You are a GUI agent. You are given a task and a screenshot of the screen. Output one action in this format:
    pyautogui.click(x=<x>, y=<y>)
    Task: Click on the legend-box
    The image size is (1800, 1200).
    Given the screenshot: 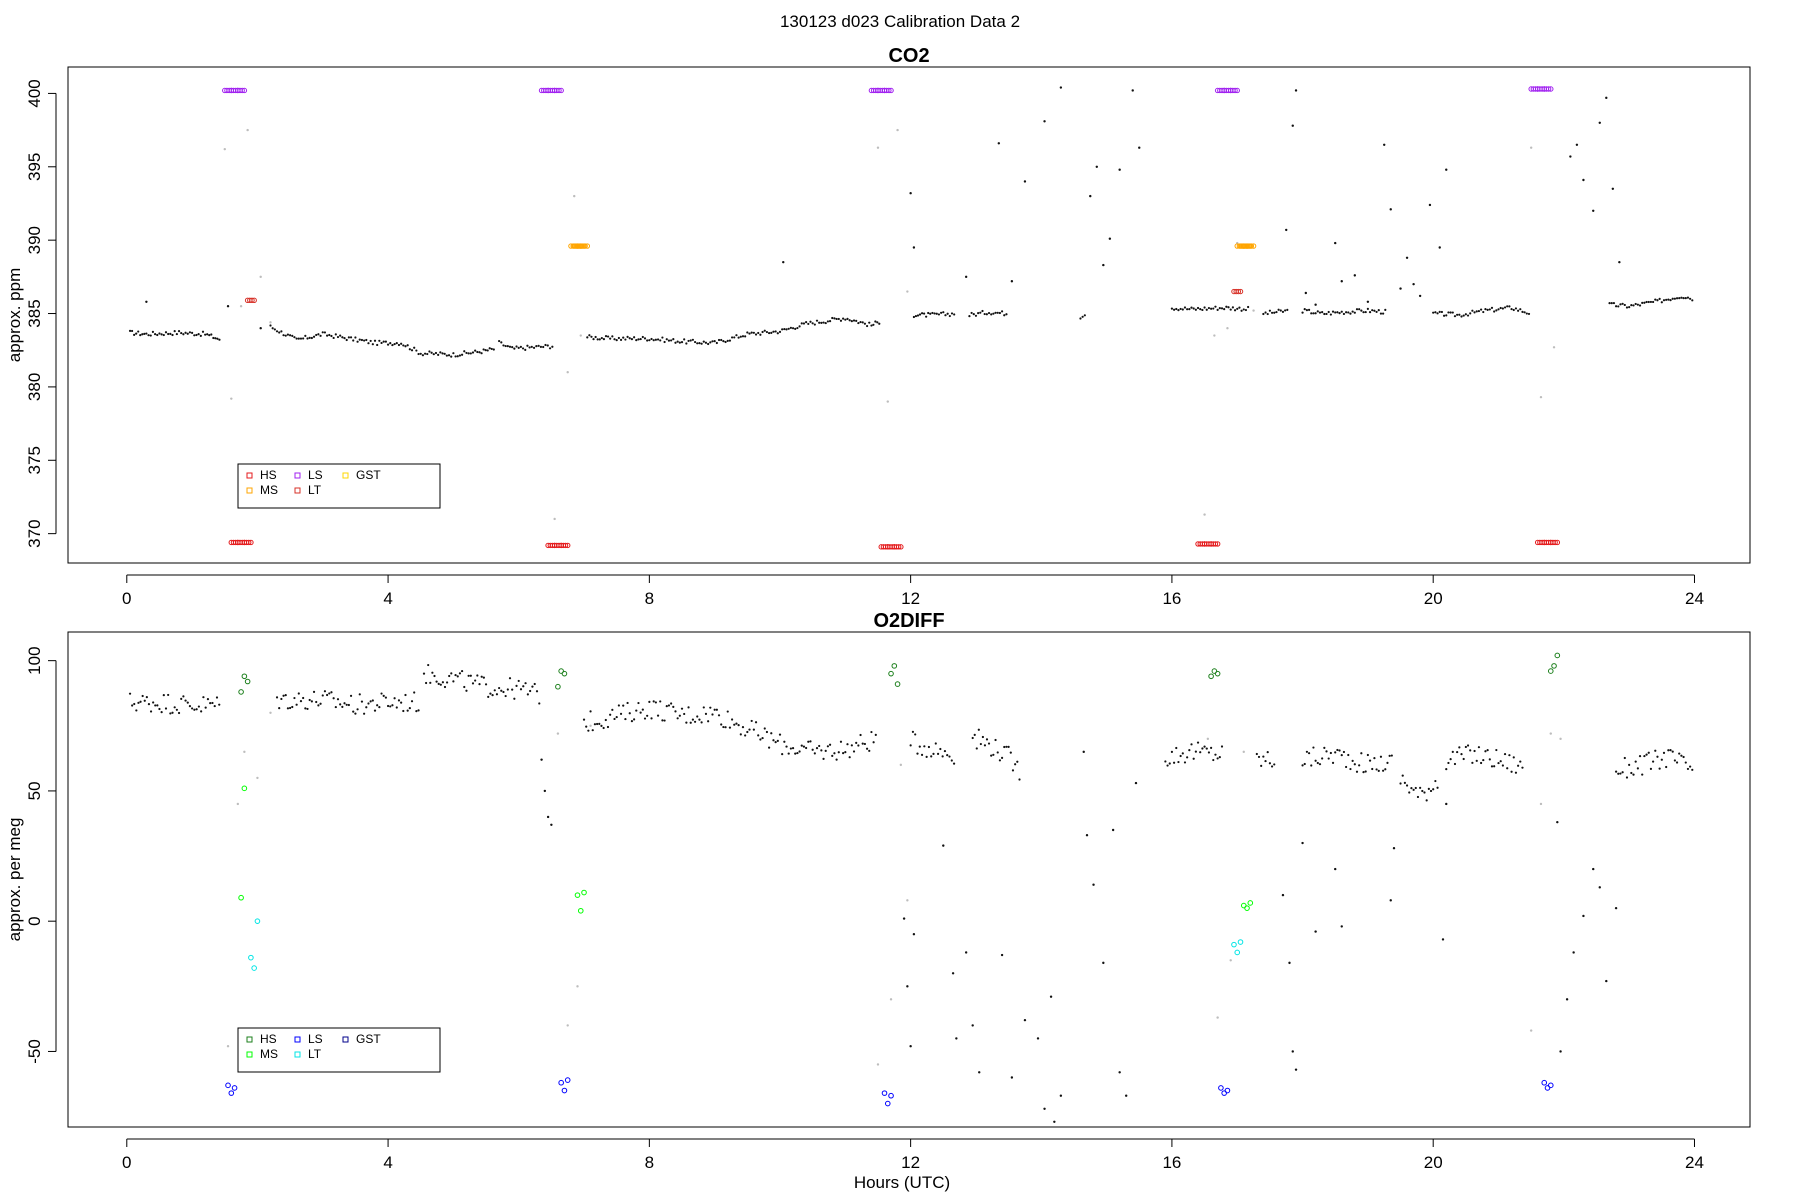 What is the action you would take?
    pyautogui.click(x=339, y=486)
    